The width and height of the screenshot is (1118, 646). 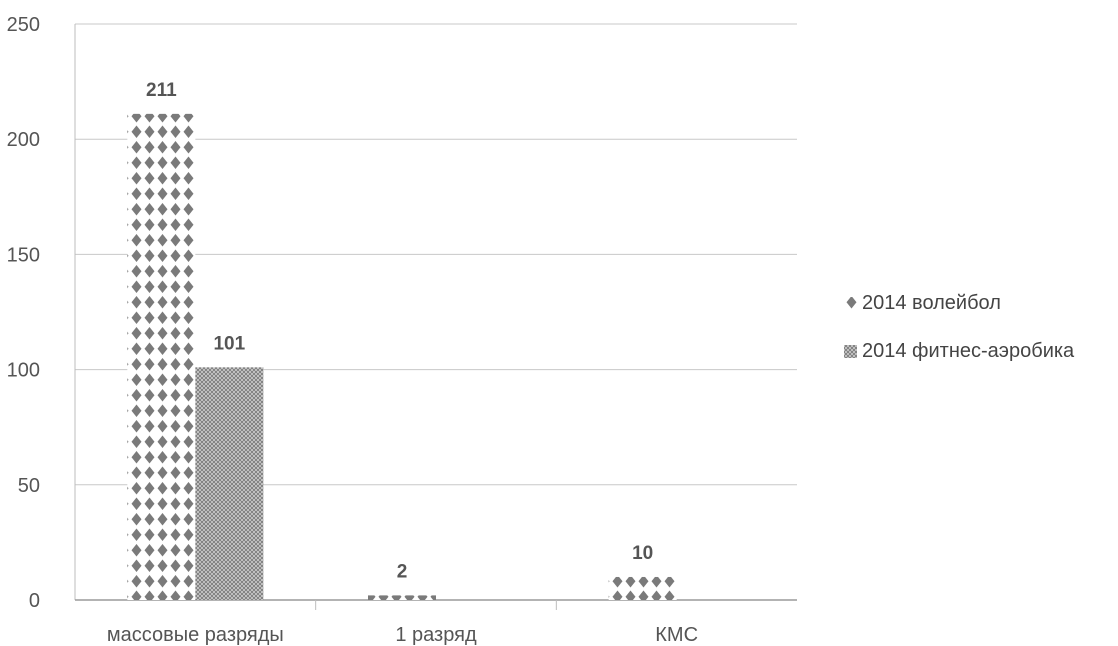 What do you see at coordinates (23, 255) in the screenshot?
I see `y-tick-label: 150` at bounding box center [23, 255].